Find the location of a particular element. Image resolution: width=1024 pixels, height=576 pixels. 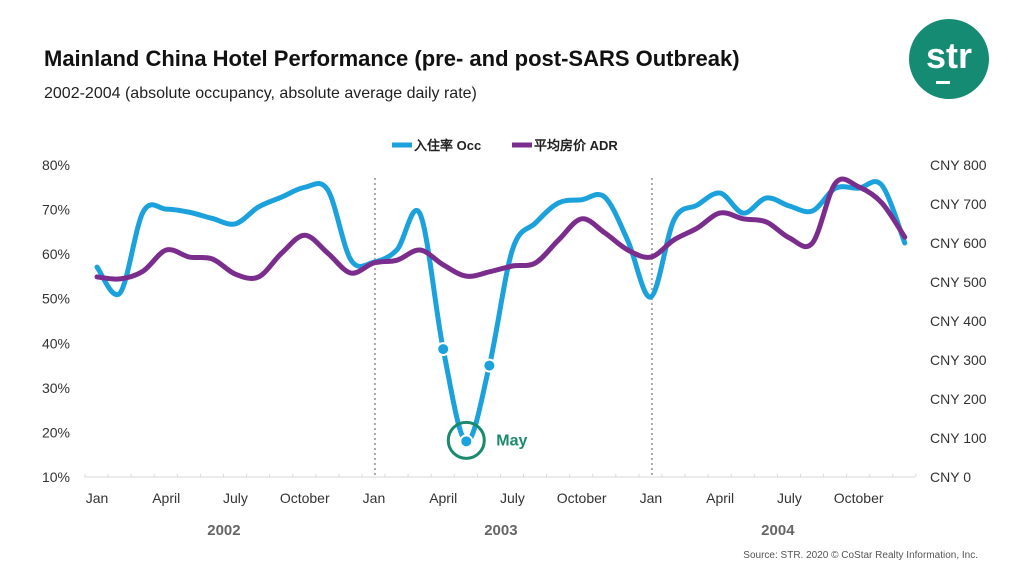

y-left-tick-label: 10% is located at coordinates (56, 477).